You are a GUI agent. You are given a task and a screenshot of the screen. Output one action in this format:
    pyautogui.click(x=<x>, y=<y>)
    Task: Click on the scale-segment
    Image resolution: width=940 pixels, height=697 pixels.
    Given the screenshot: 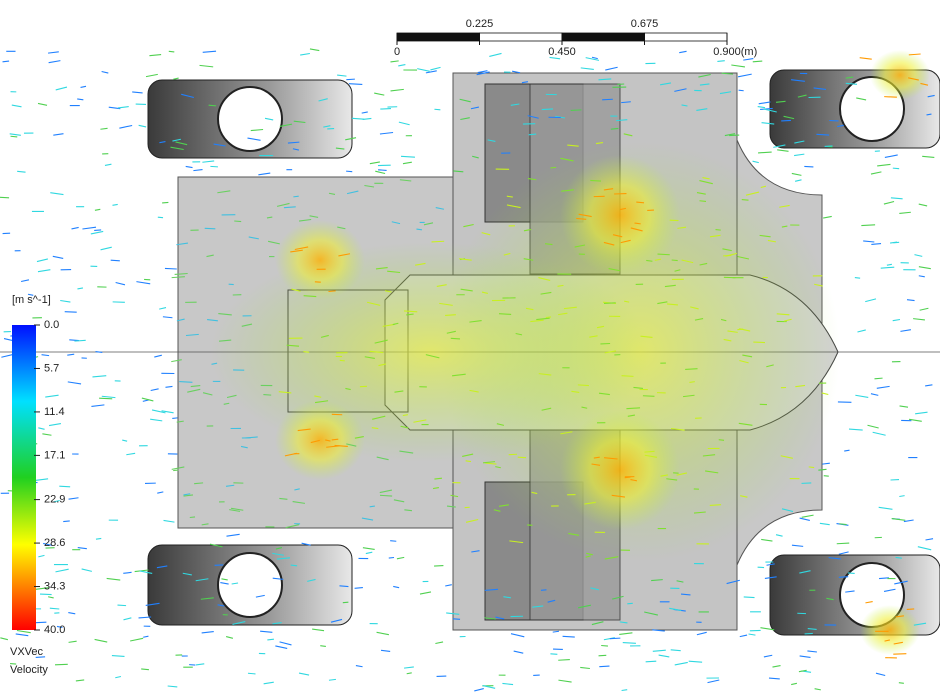 What is the action you would take?
    pyautogui.click(x=686, y=37)
    